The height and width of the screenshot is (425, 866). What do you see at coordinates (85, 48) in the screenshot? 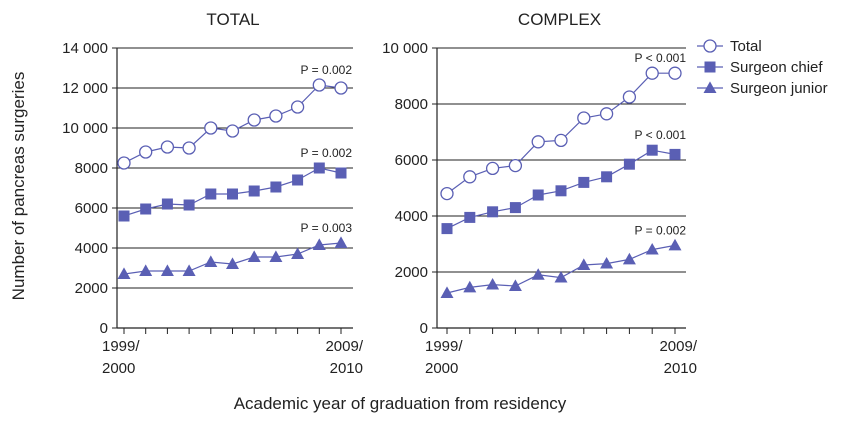
I see `y-tick-label: 14 000` at bounding box center [85, 48].